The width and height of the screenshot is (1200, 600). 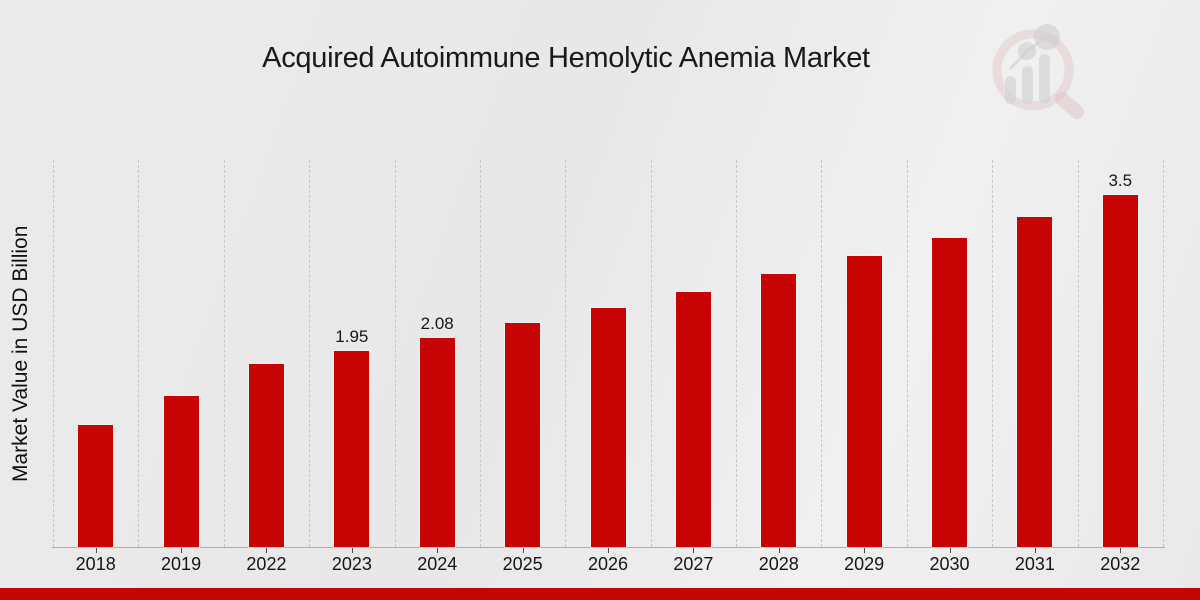 What do you see at coordinates (523, 435) in the screenshot?
I see `bar-2025` at bounding box center [523, 435].